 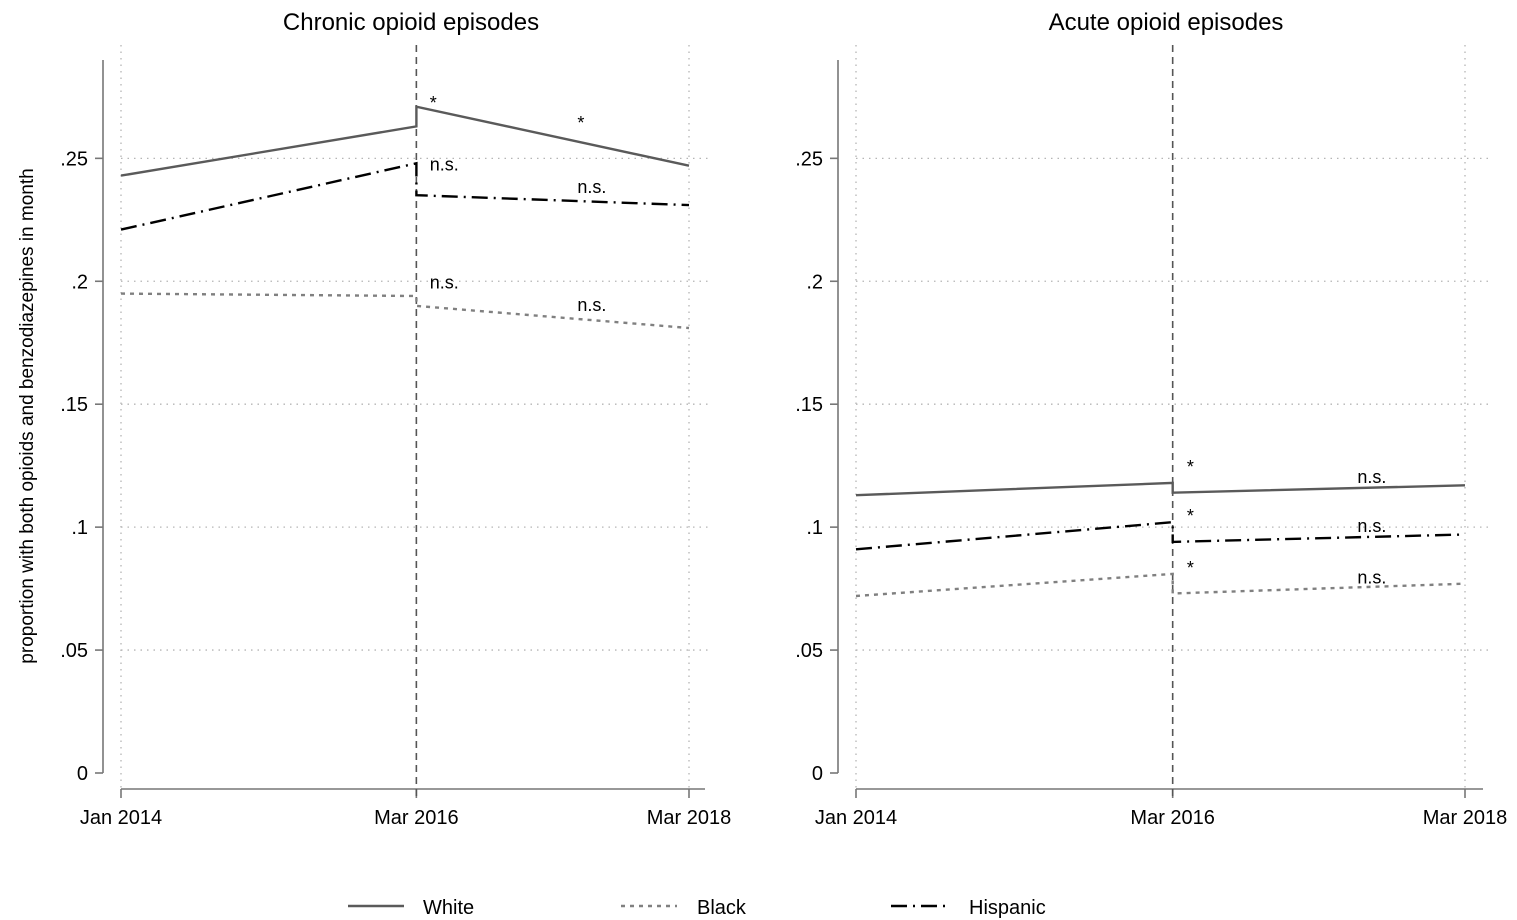 What do you see at coordinates (722, 908) in the screenshot?
I see `legend-label-black: Black` at bounding box center [722, 908].